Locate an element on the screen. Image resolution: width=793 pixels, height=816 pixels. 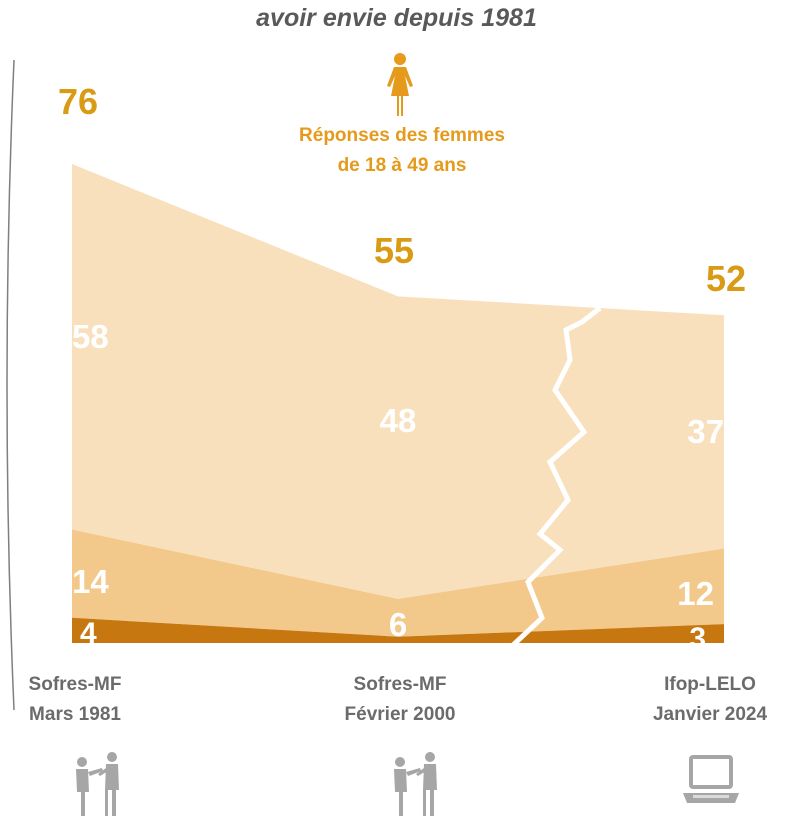
source-date: Mars 1981 is located at coordinates (75, 714).